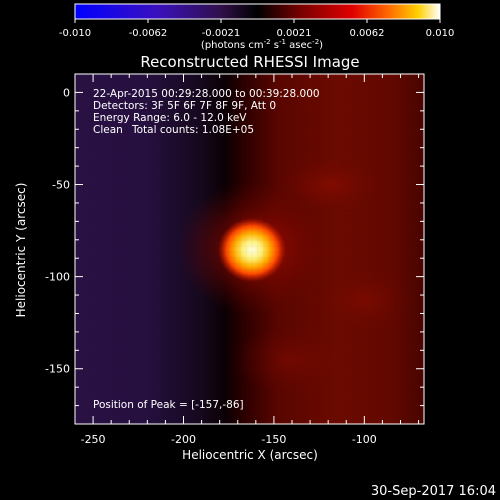 This screenshot has width=500, height=500. What do you see at coordinates (183, 439) in the screenshot?
I see `x-tick-label: -200` at bounding box center [183, 439].